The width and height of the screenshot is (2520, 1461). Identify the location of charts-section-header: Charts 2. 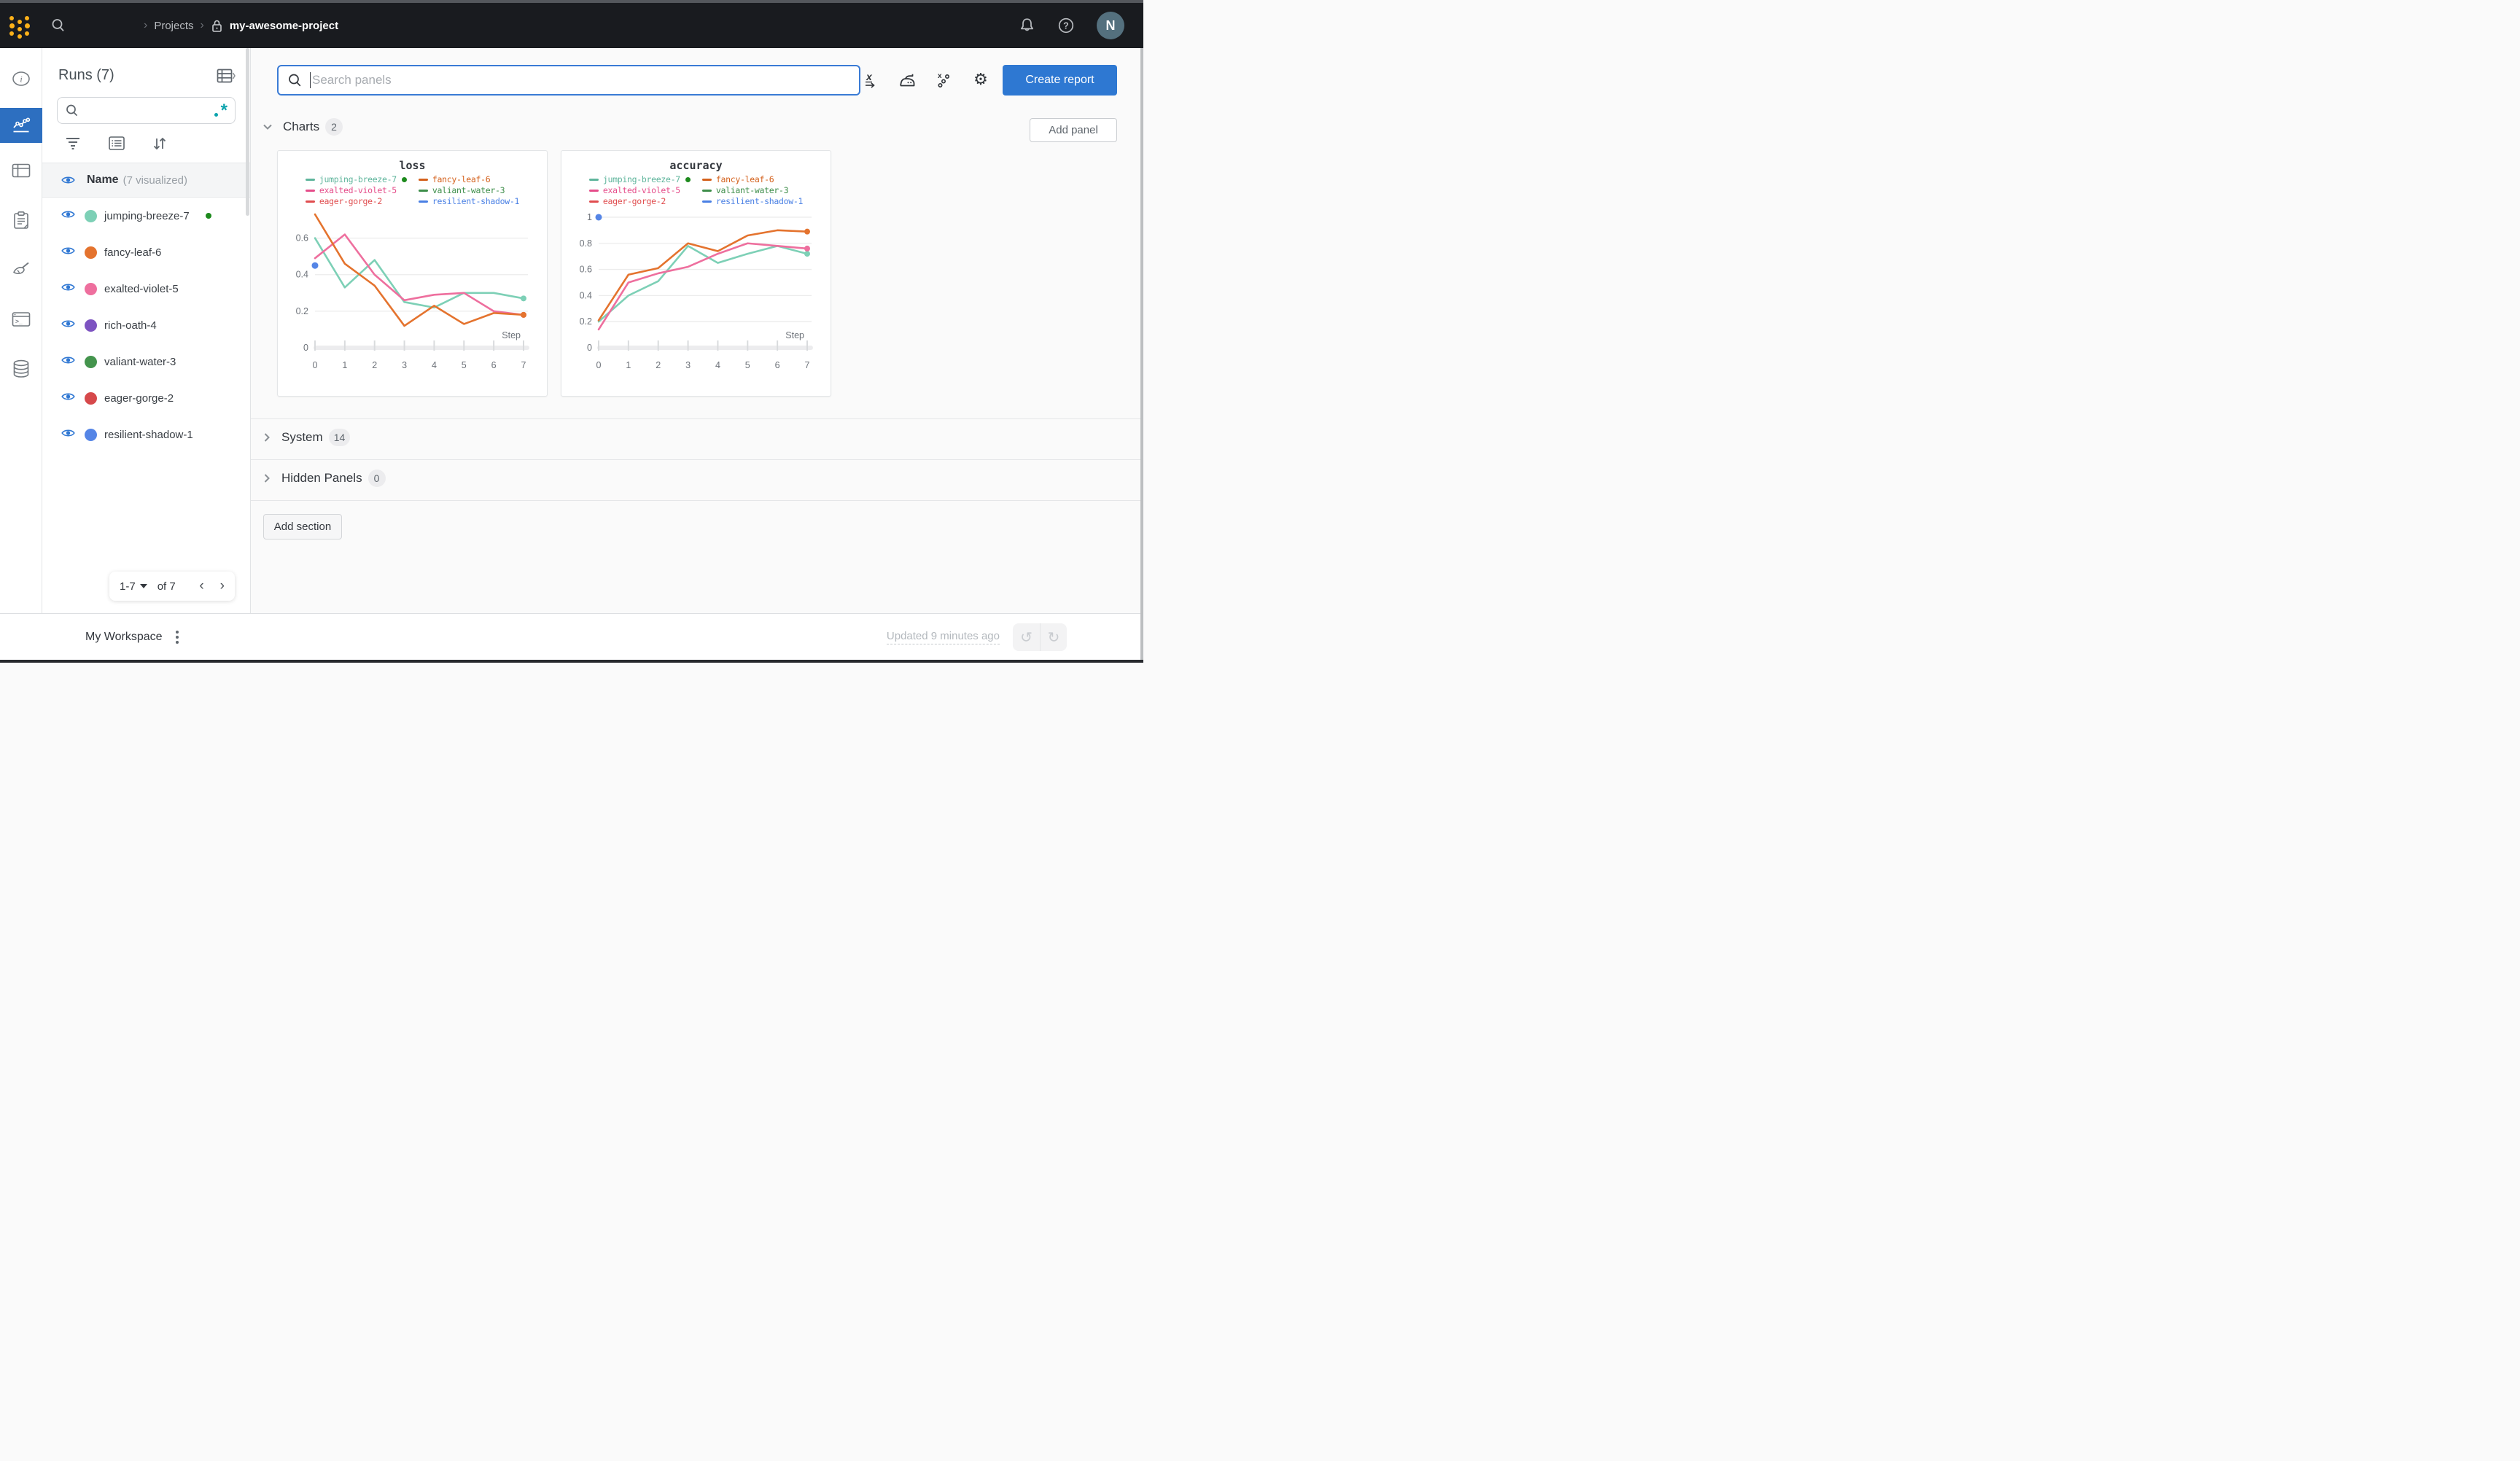
(302, 127).